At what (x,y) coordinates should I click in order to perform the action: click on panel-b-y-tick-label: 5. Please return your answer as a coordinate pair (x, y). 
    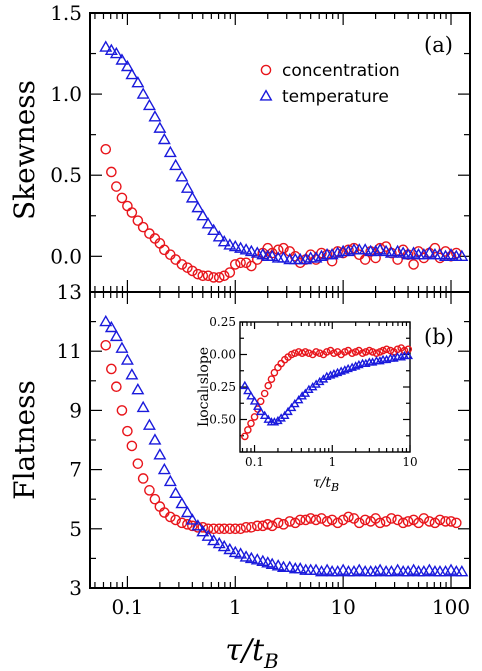
    Looking at the image, I should click on (75, 529).